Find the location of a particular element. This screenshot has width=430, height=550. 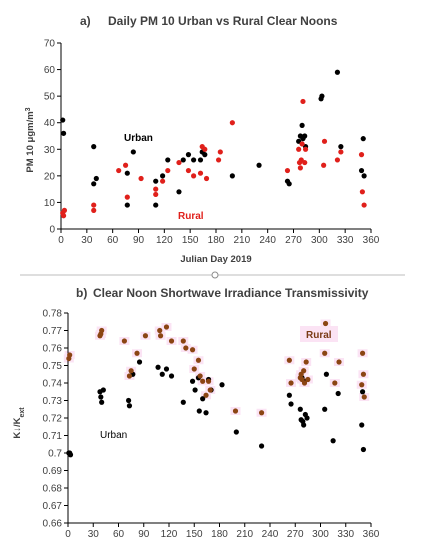

panel-b-annotation-rural: Rural is located at coordinates (319, 335).